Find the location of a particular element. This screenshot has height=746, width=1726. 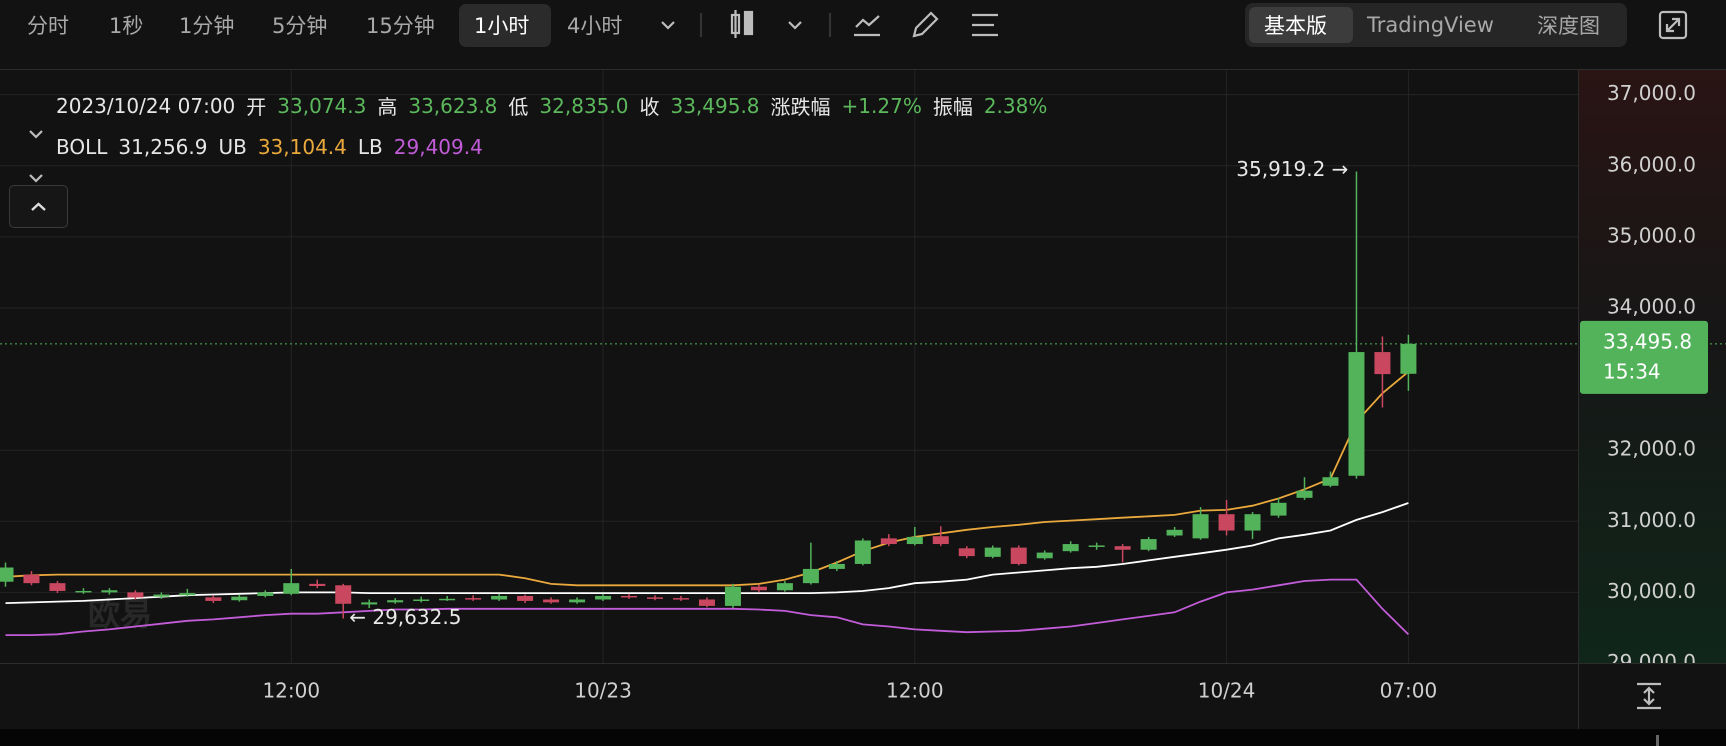

interval-button: 分时 is located at coordinates (48, 26).